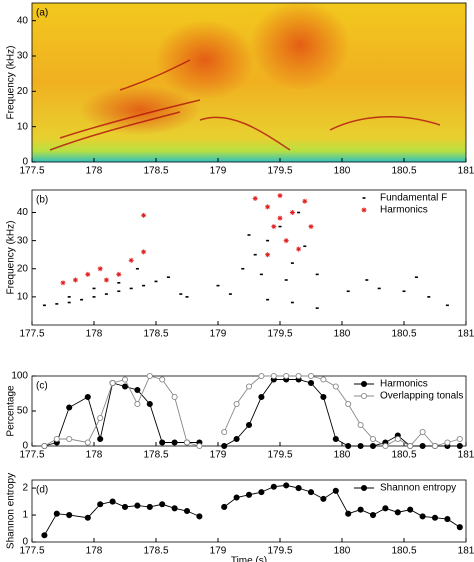 Image resolution: width=474 pixels, height=562 pixels. Describe the element at coordinates (23, 56) in the screenshot. I see `y-tick-label: 30` at that location.